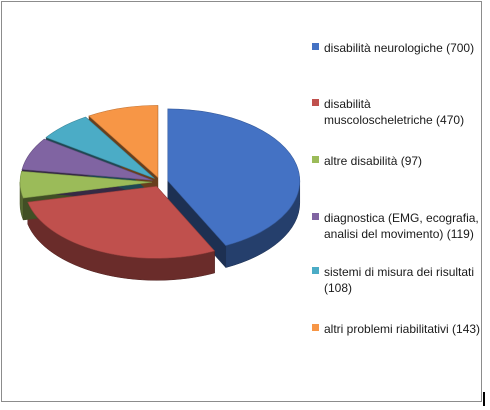  I want to click on pie-slice-2-top, so click(86, 185).